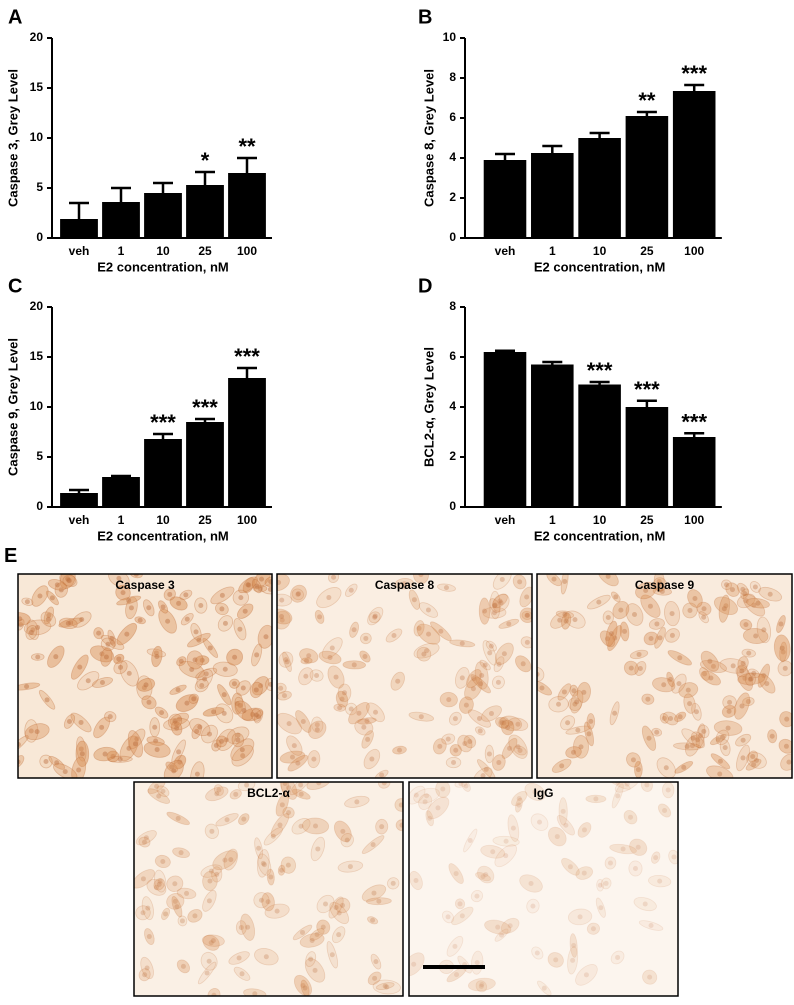 This screenshot has width=794, height=1005. What do you see at coordinates (543, 889) in the screenshot?
I see `micrograph-bg` at bounding box center [543, 889].